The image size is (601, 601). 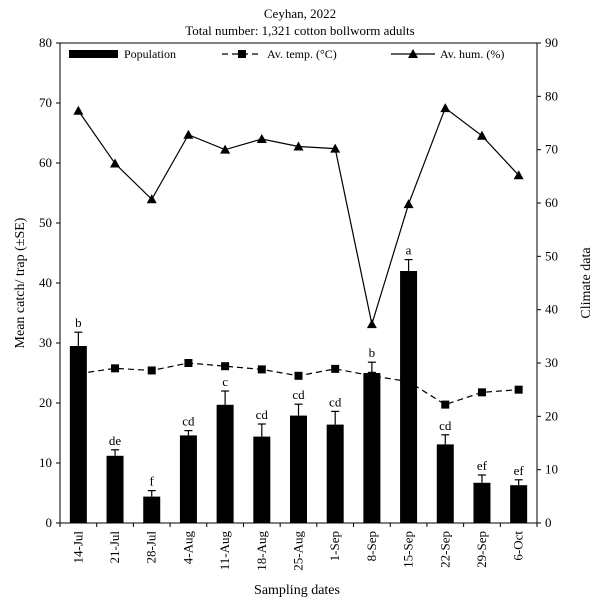 I want to click on x-tick-label: 8-Sep, so click(x=371, y=546).